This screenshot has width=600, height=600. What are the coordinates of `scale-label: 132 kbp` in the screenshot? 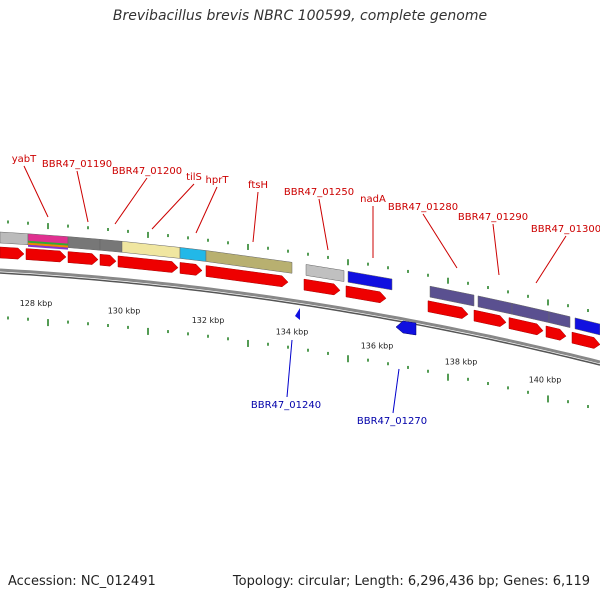 It's located at (208, 320).